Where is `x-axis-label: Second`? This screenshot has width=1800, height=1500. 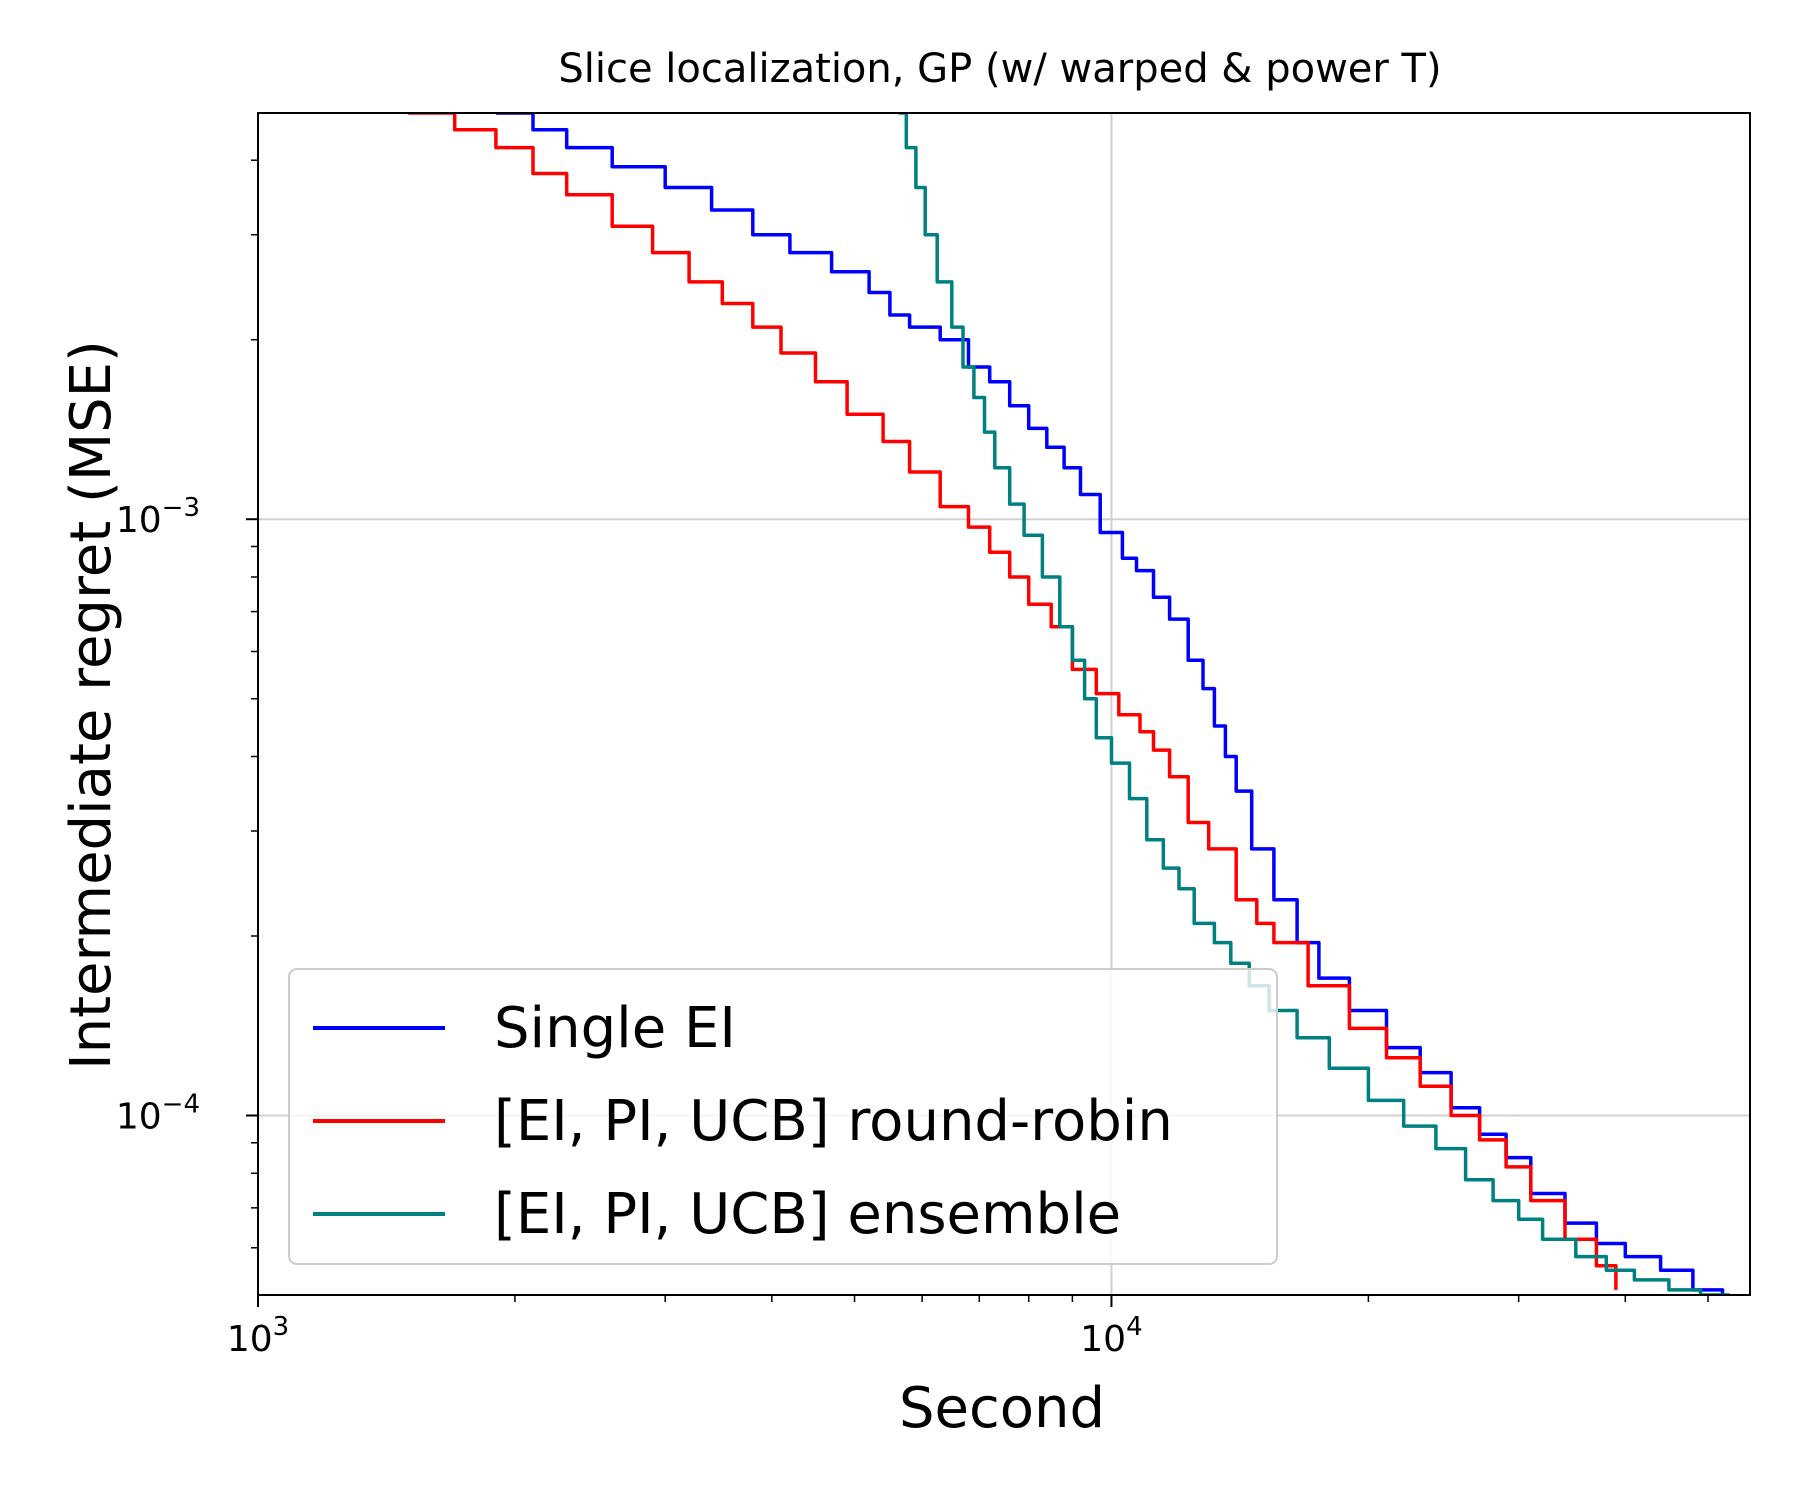 x-axis-label: Second is located at coordinates (1002, 1408).